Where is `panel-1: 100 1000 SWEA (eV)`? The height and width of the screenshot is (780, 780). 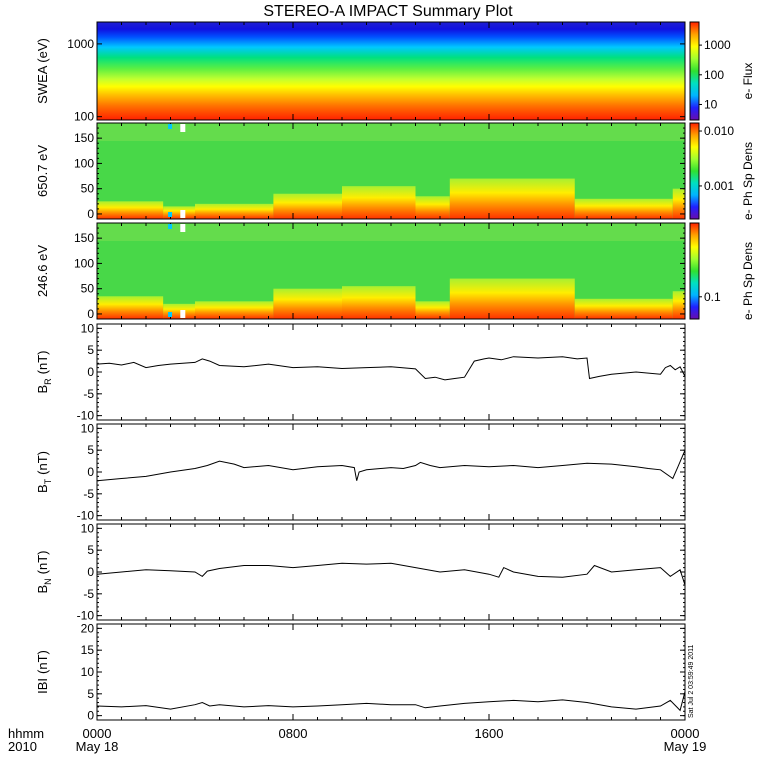
panel-1: 100 1000 SWEA (eV) is located at coordinates (360, 72).